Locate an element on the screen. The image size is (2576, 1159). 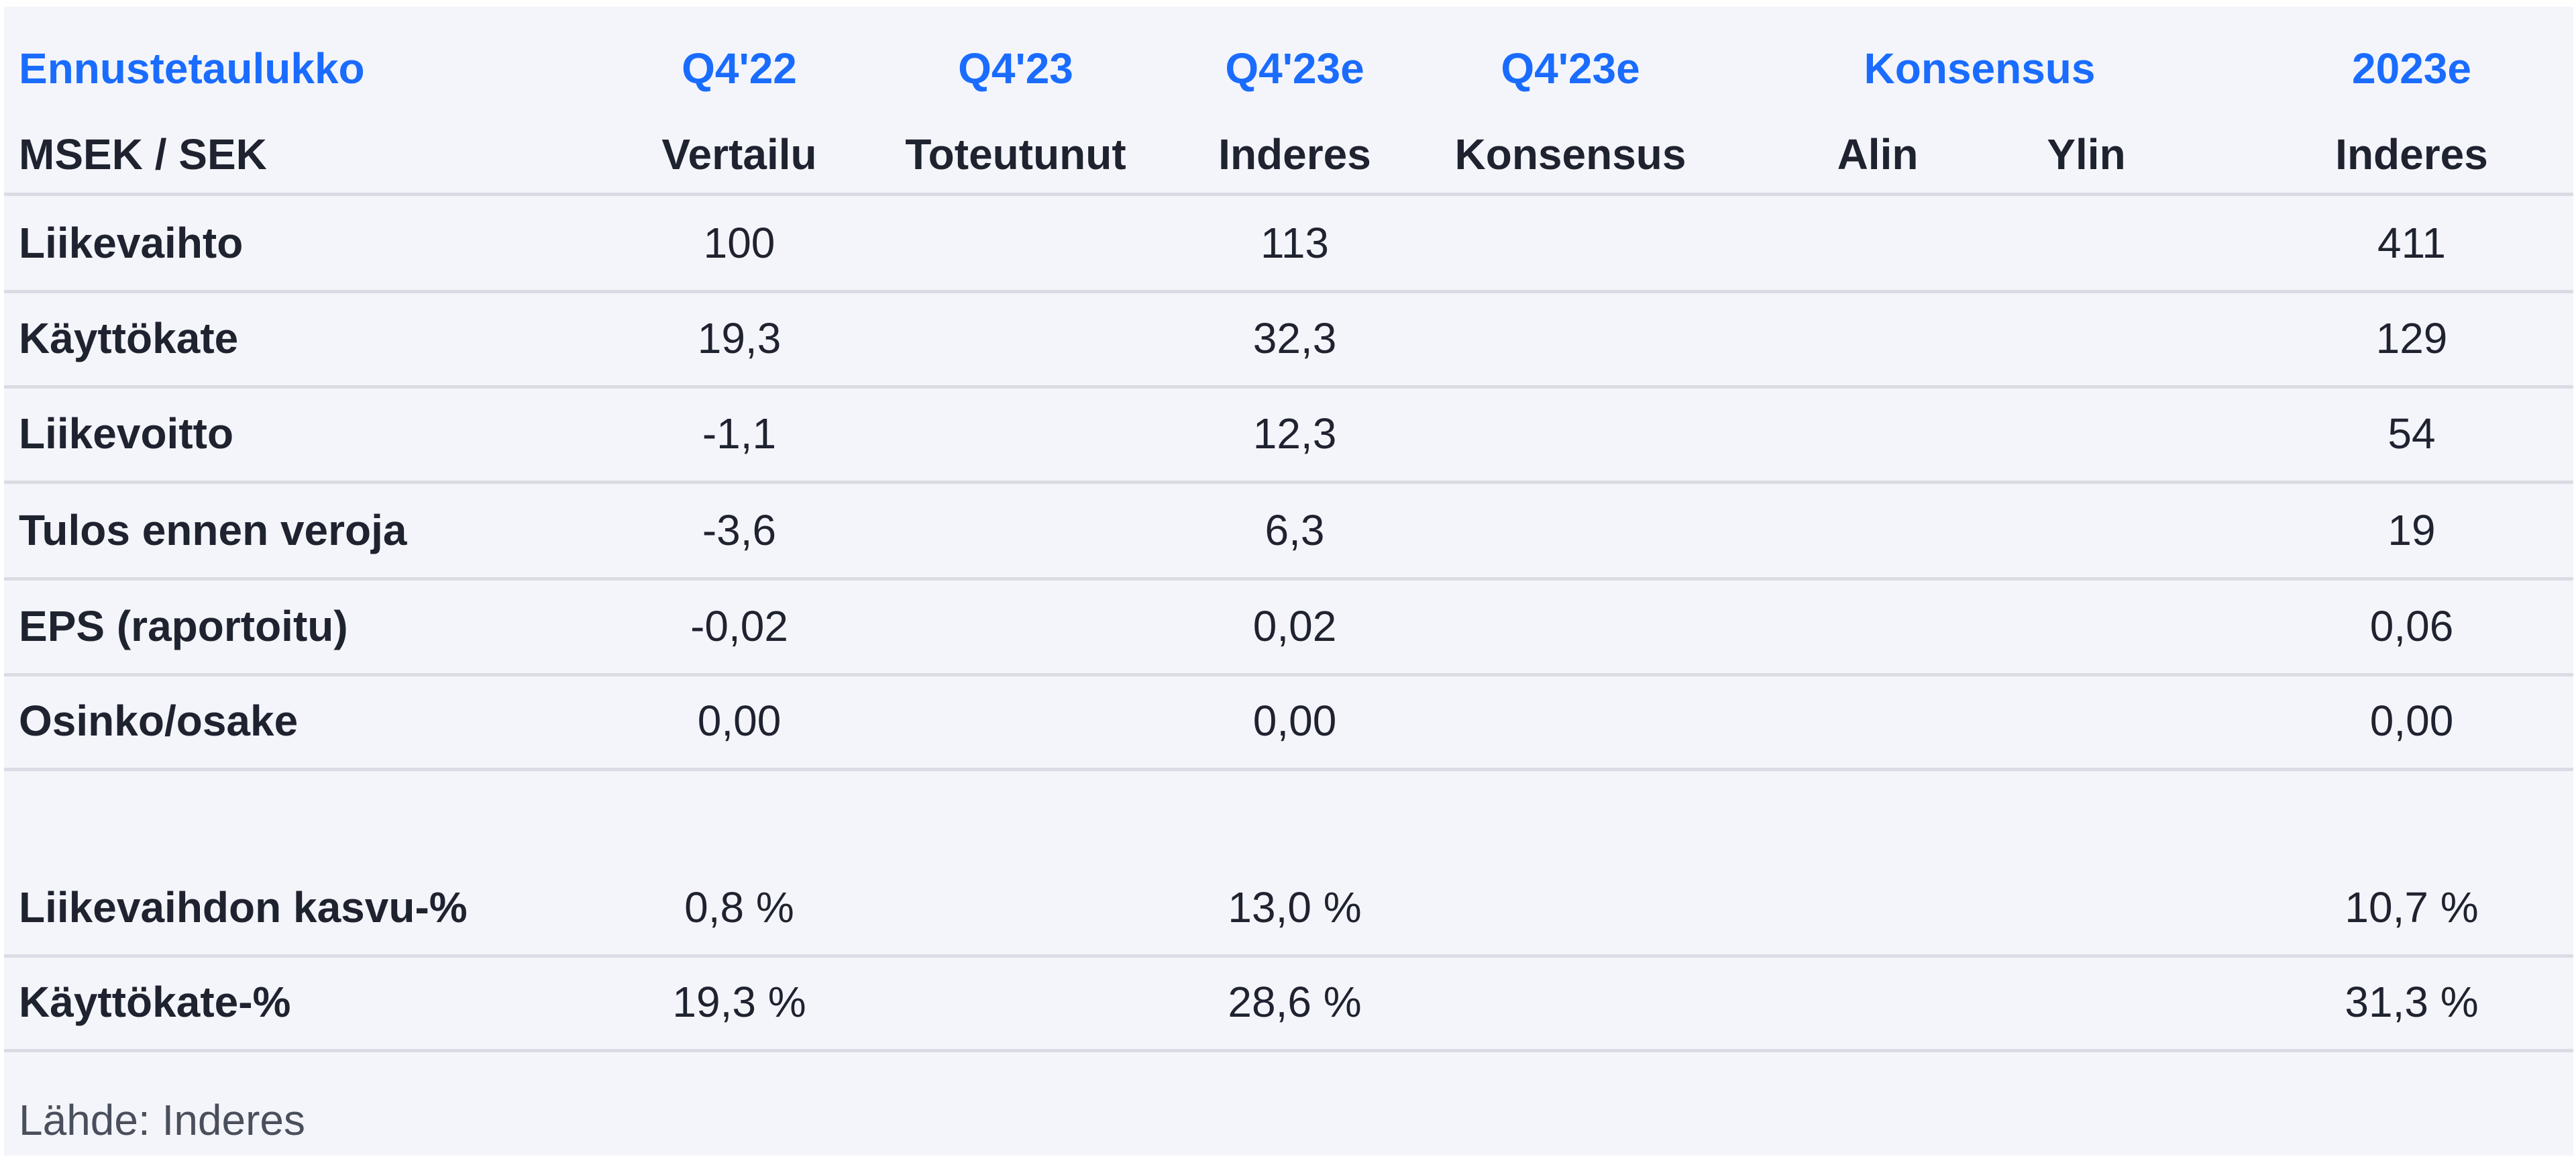
row-label: Liikevaihto is located at coordinates (131, 243).